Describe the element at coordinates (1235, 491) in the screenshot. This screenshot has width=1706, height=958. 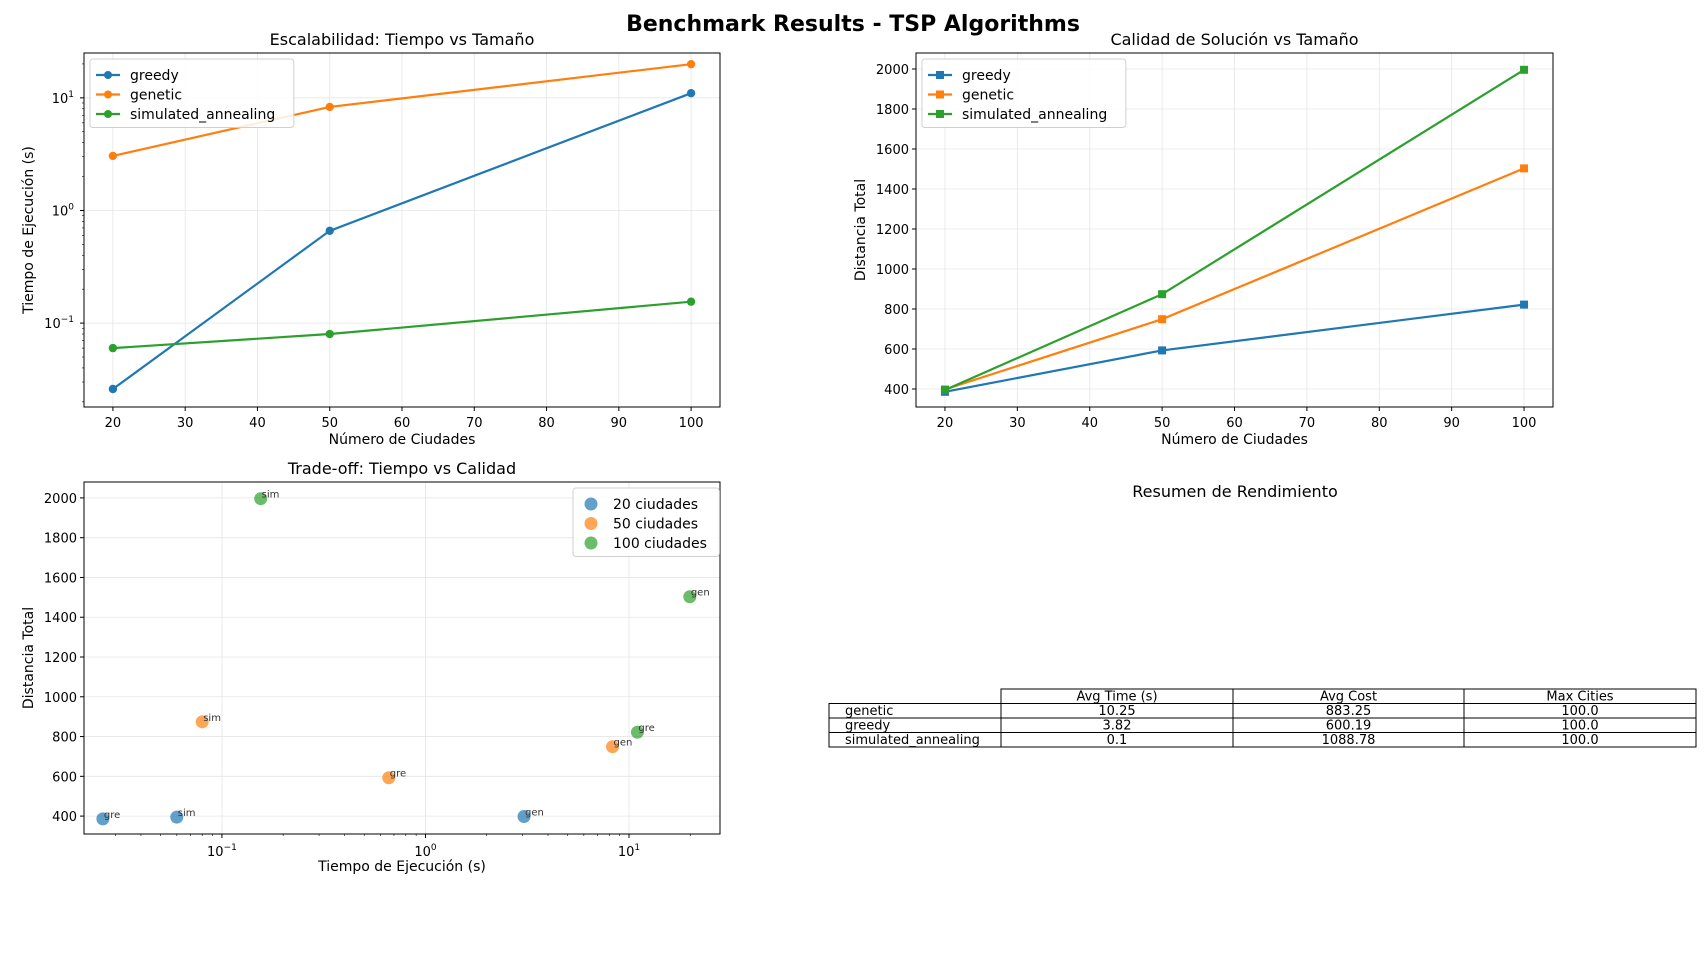
I see `table-title: Resumen de Rendimiento` at that location.